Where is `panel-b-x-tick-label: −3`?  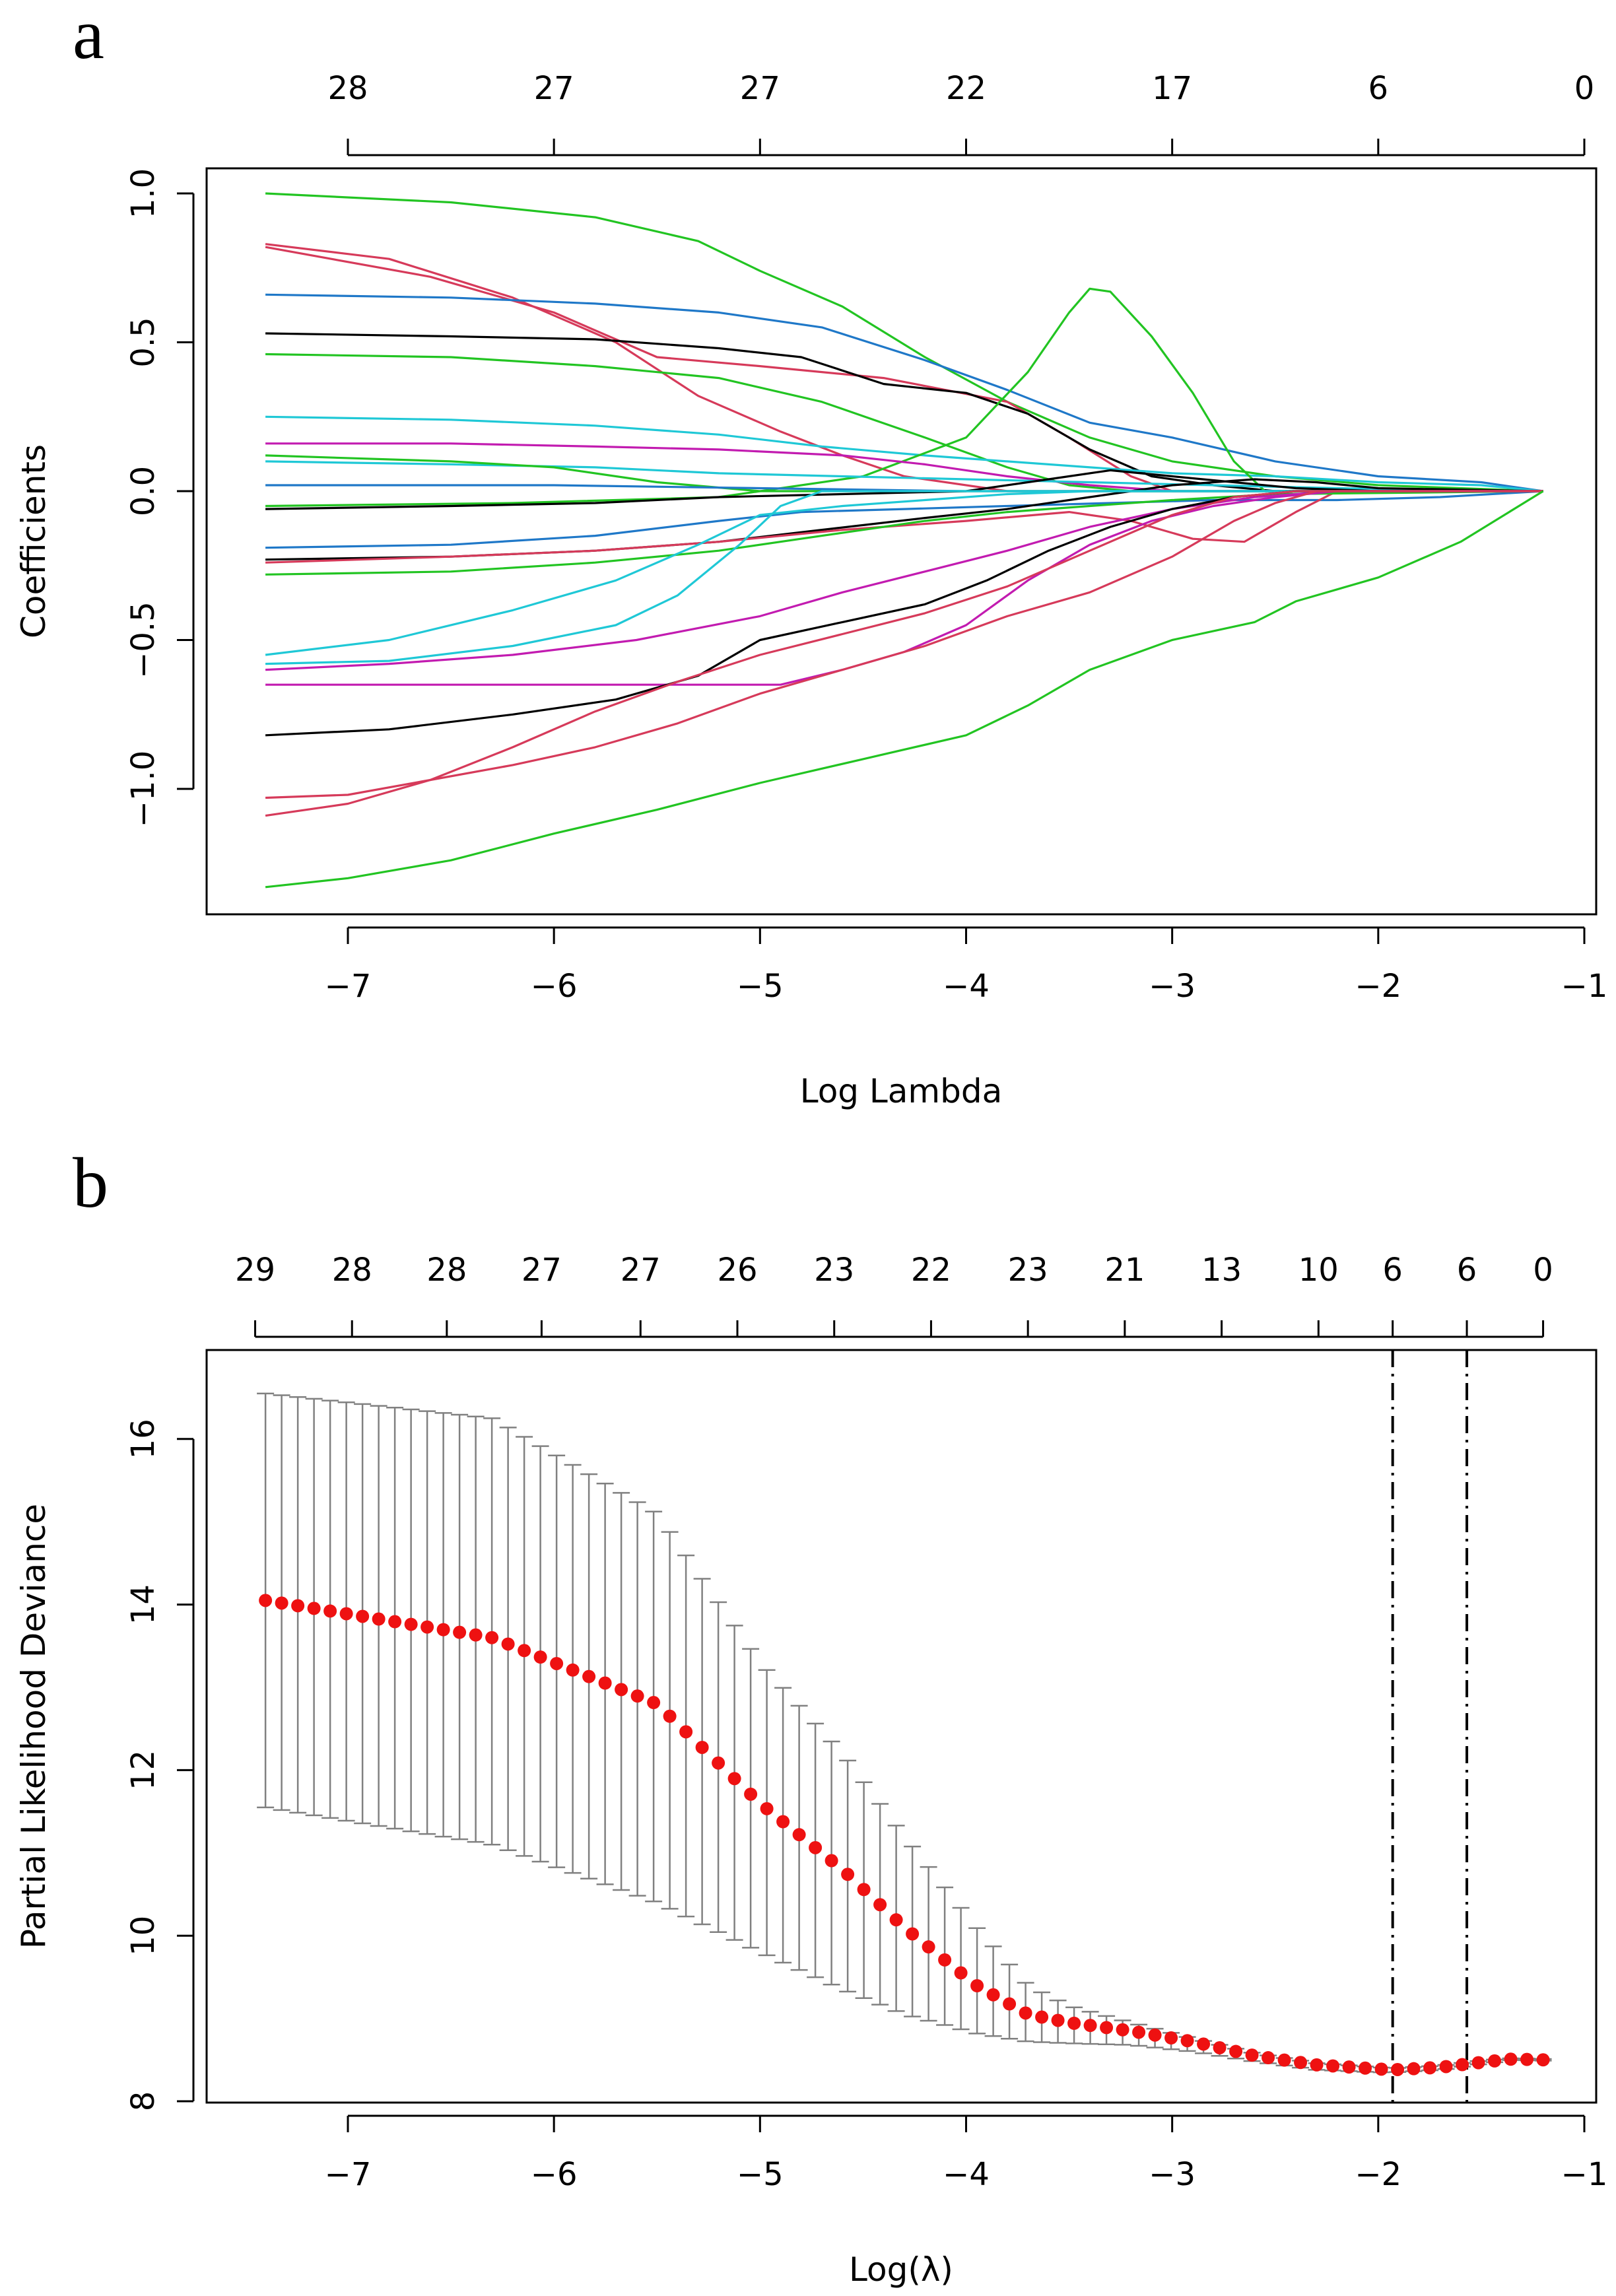
panel-b-x-tick-label: −3 is located at coordinates (1172, 2174).